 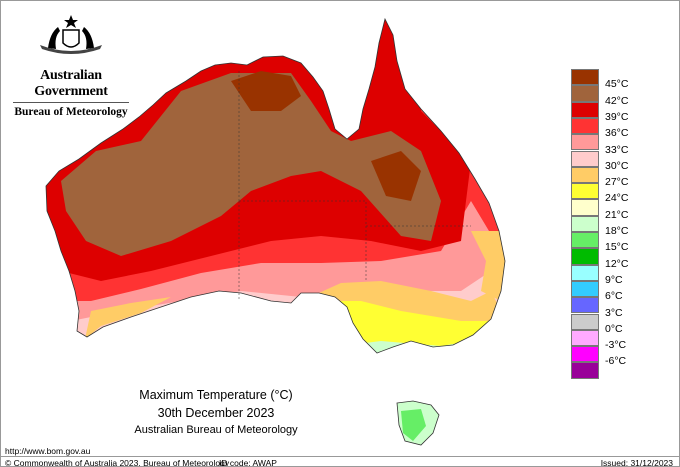 What do you see at coordinates (617, 149) in the screenshot?
I see `legend-label: 33°C` at bounding box center [617, 149].